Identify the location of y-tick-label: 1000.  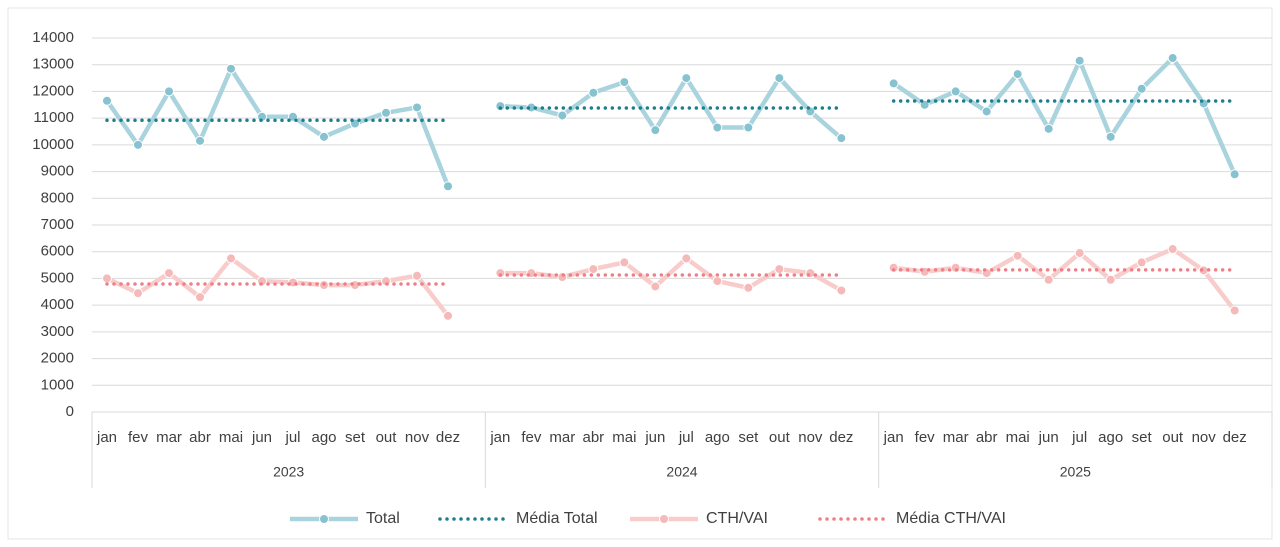
(57, 384).